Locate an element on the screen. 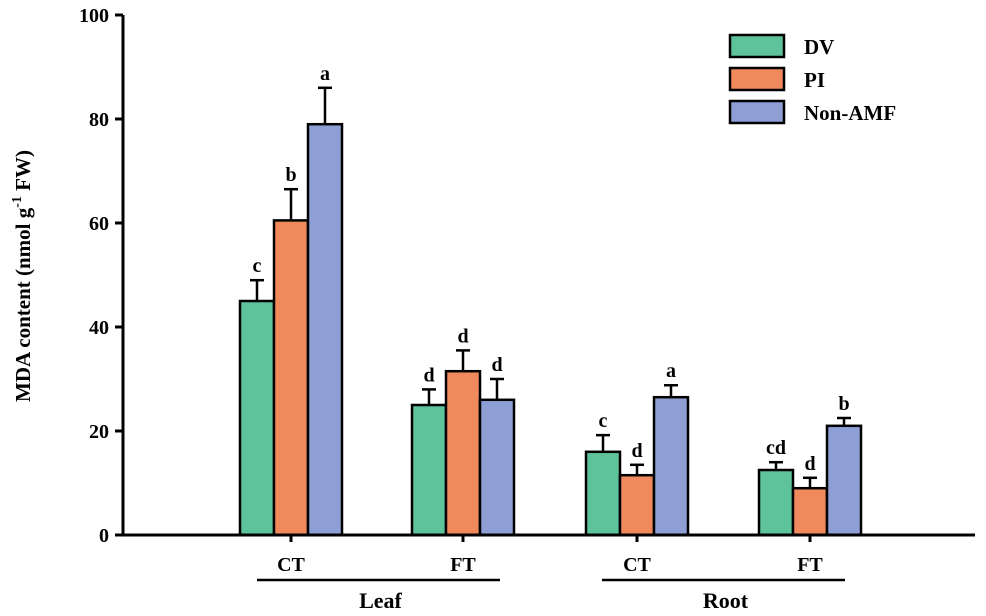 The width and height of the screenshot is (986, 616). y-tick-label: 60 is located at coordinates (99, 224).